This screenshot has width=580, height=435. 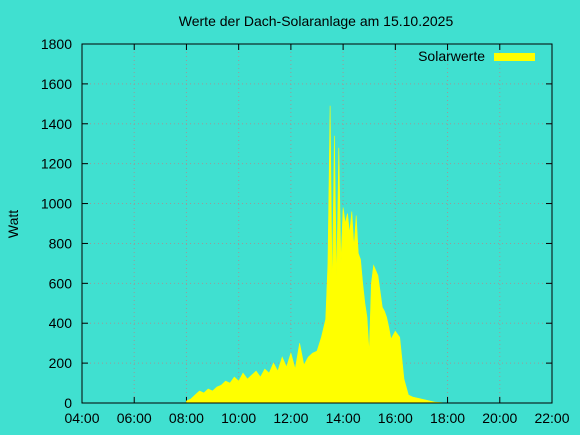 I want to click on y-tick-label: 400, so click(x=61, y=323).